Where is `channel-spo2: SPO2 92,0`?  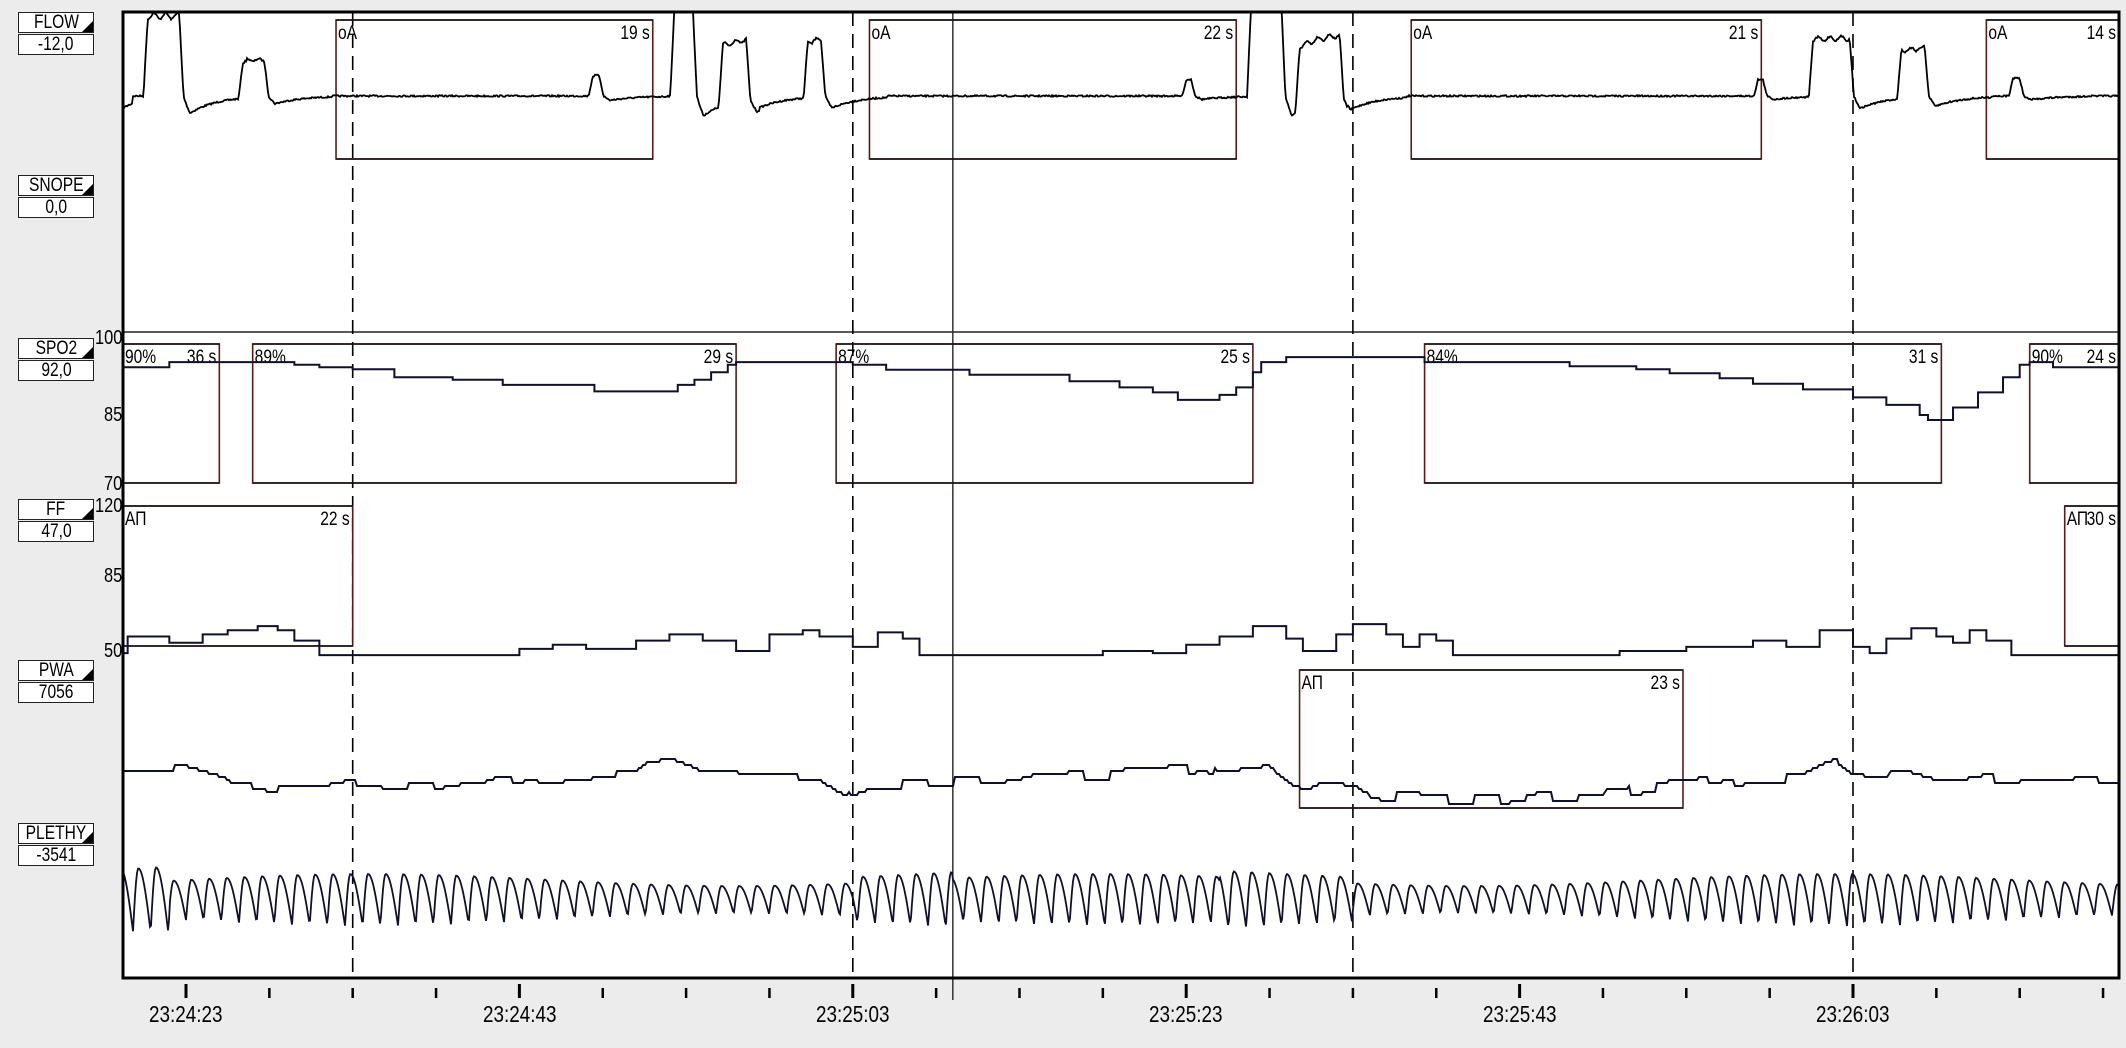 channel-spo2: SPO2 92,0 is located at coordinates (56, 359).